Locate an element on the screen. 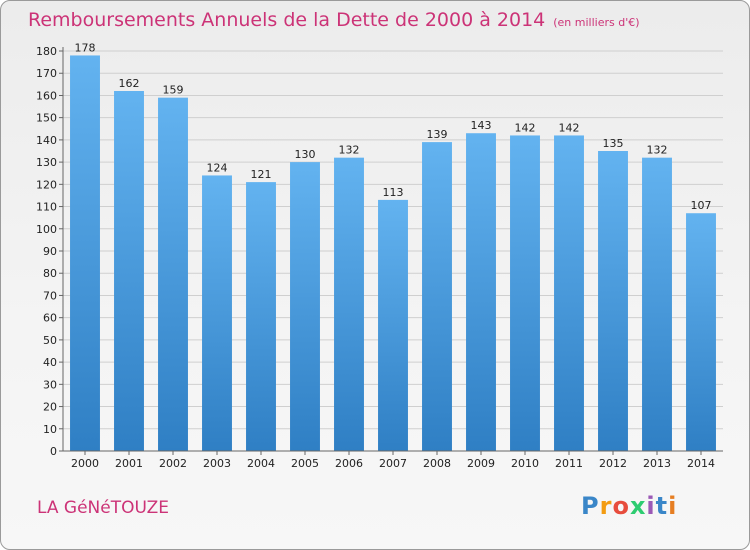  x-tick-label: 2005 is located at coordinates (305, 463).